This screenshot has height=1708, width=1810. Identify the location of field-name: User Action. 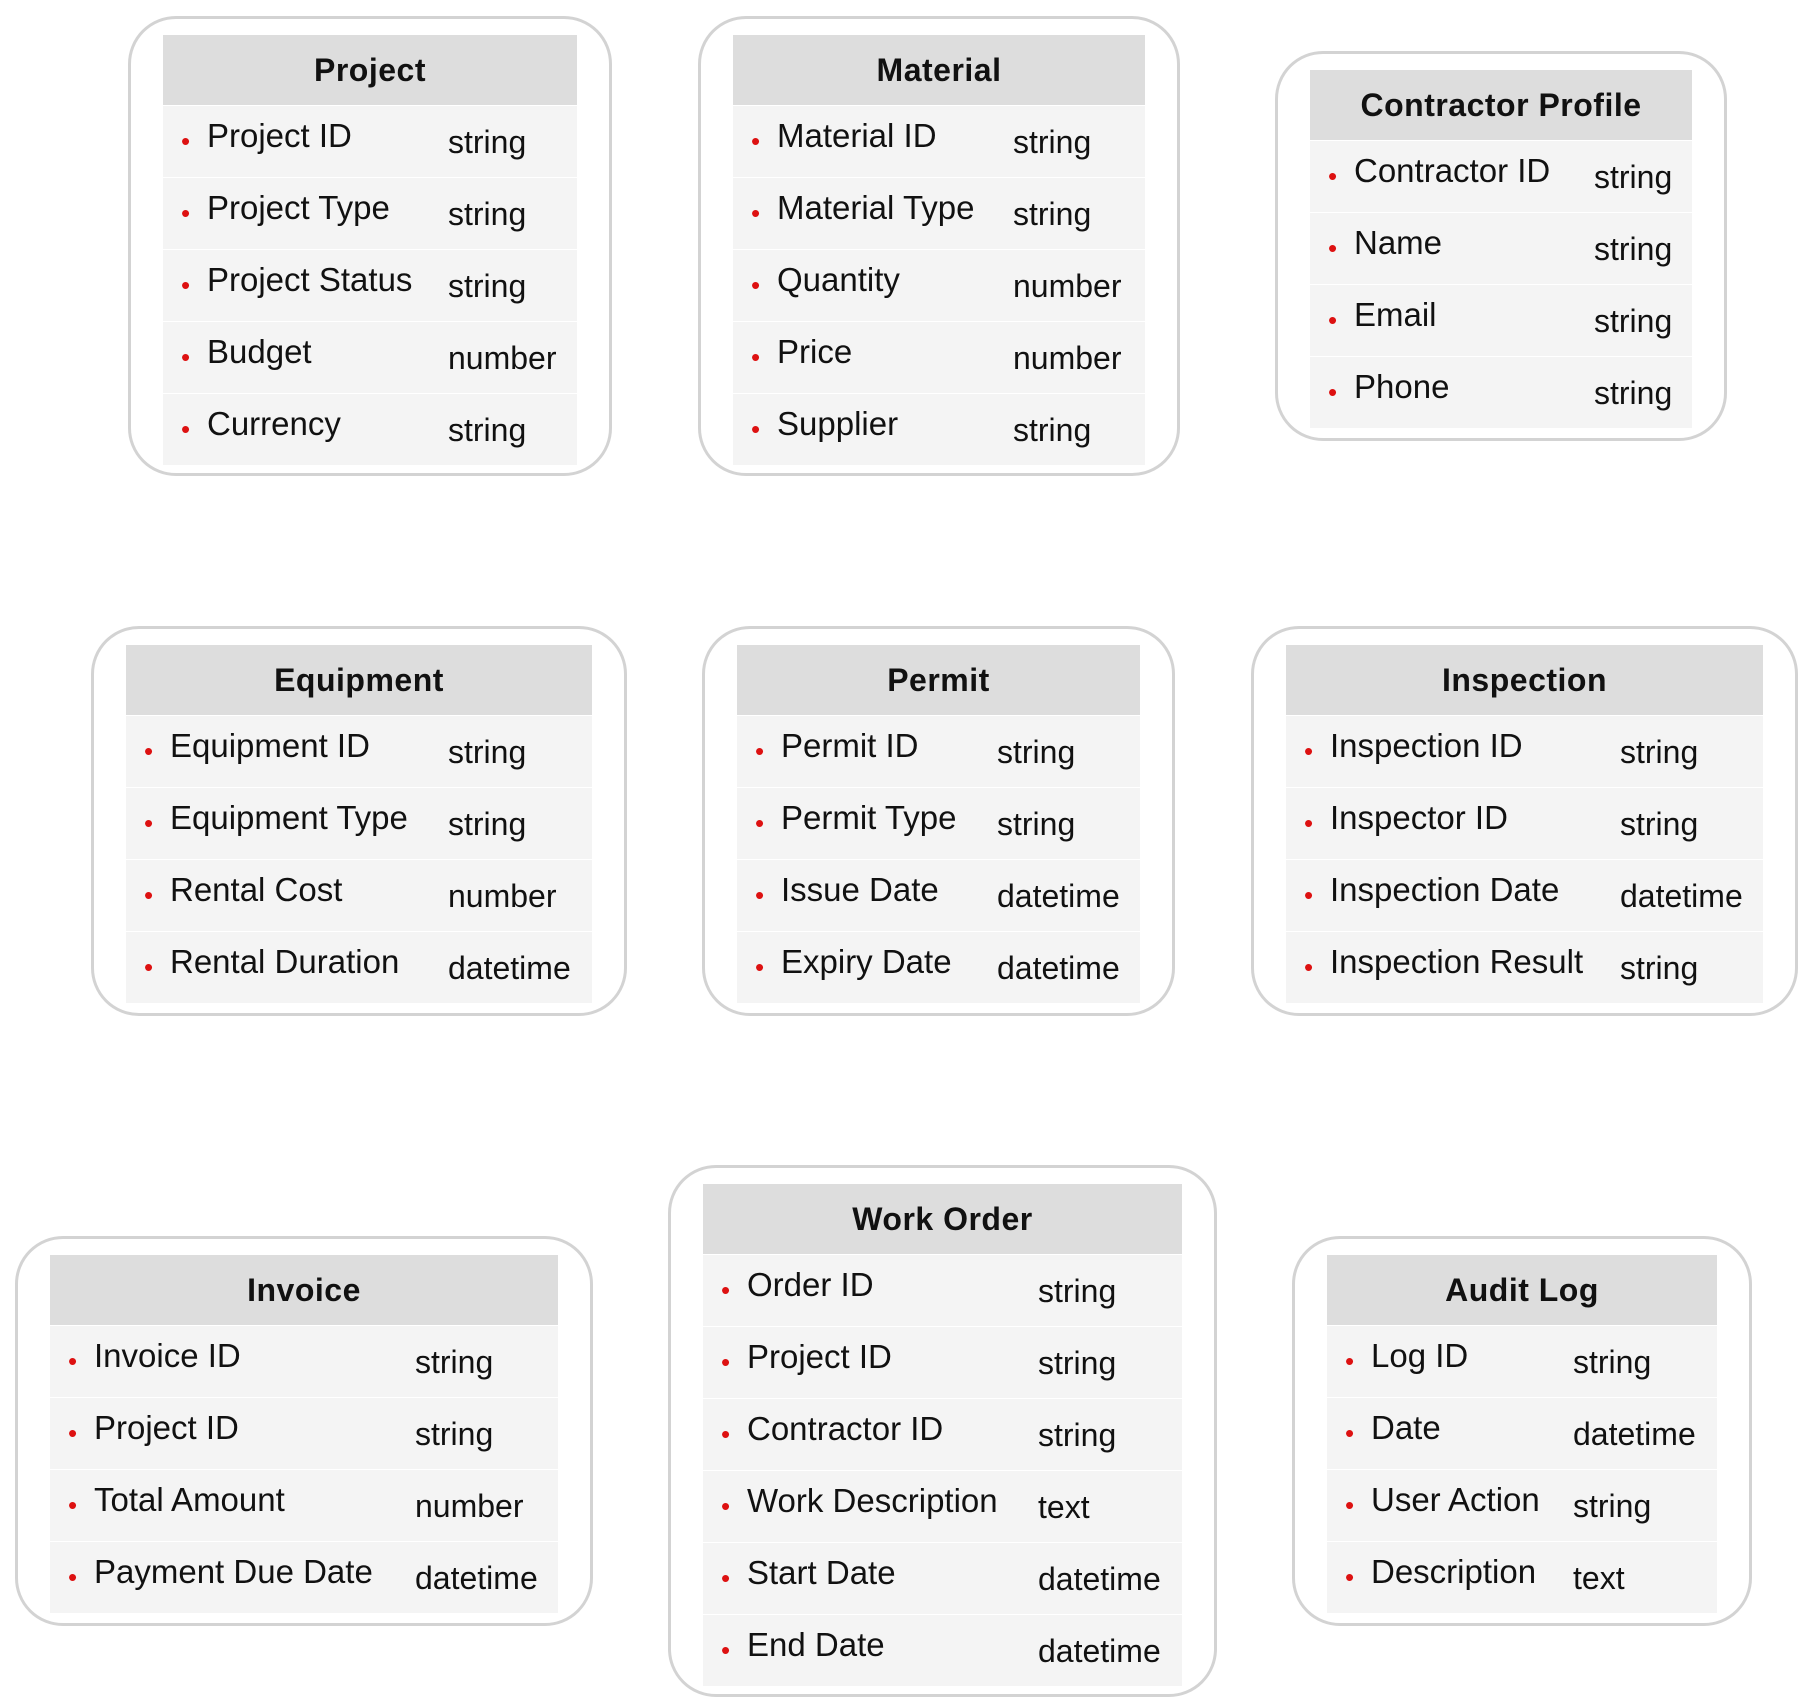
(1455, 1499).